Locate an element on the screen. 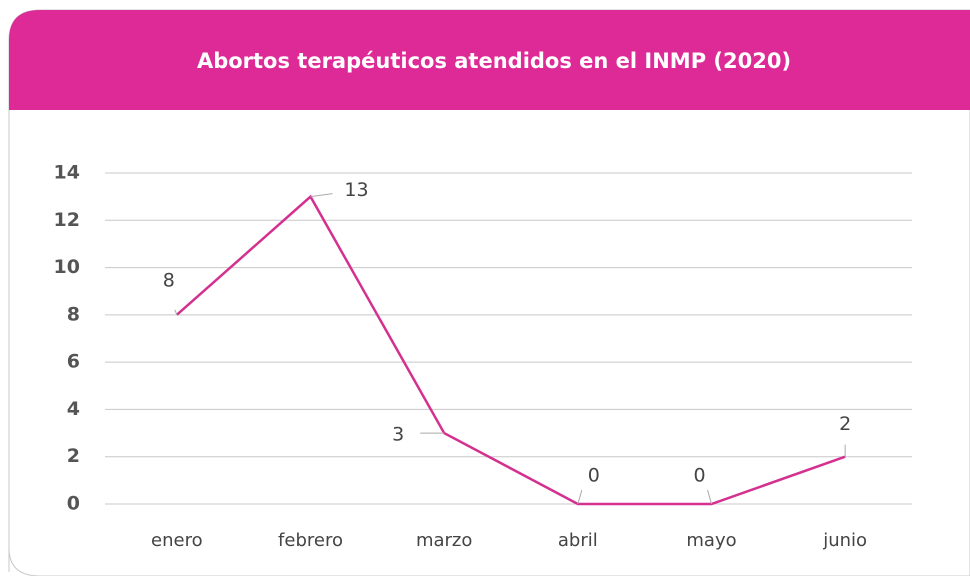 The width and height of the screenshot is (970, 576). x-tick-label: marzo is located at coordinates (444, 540).